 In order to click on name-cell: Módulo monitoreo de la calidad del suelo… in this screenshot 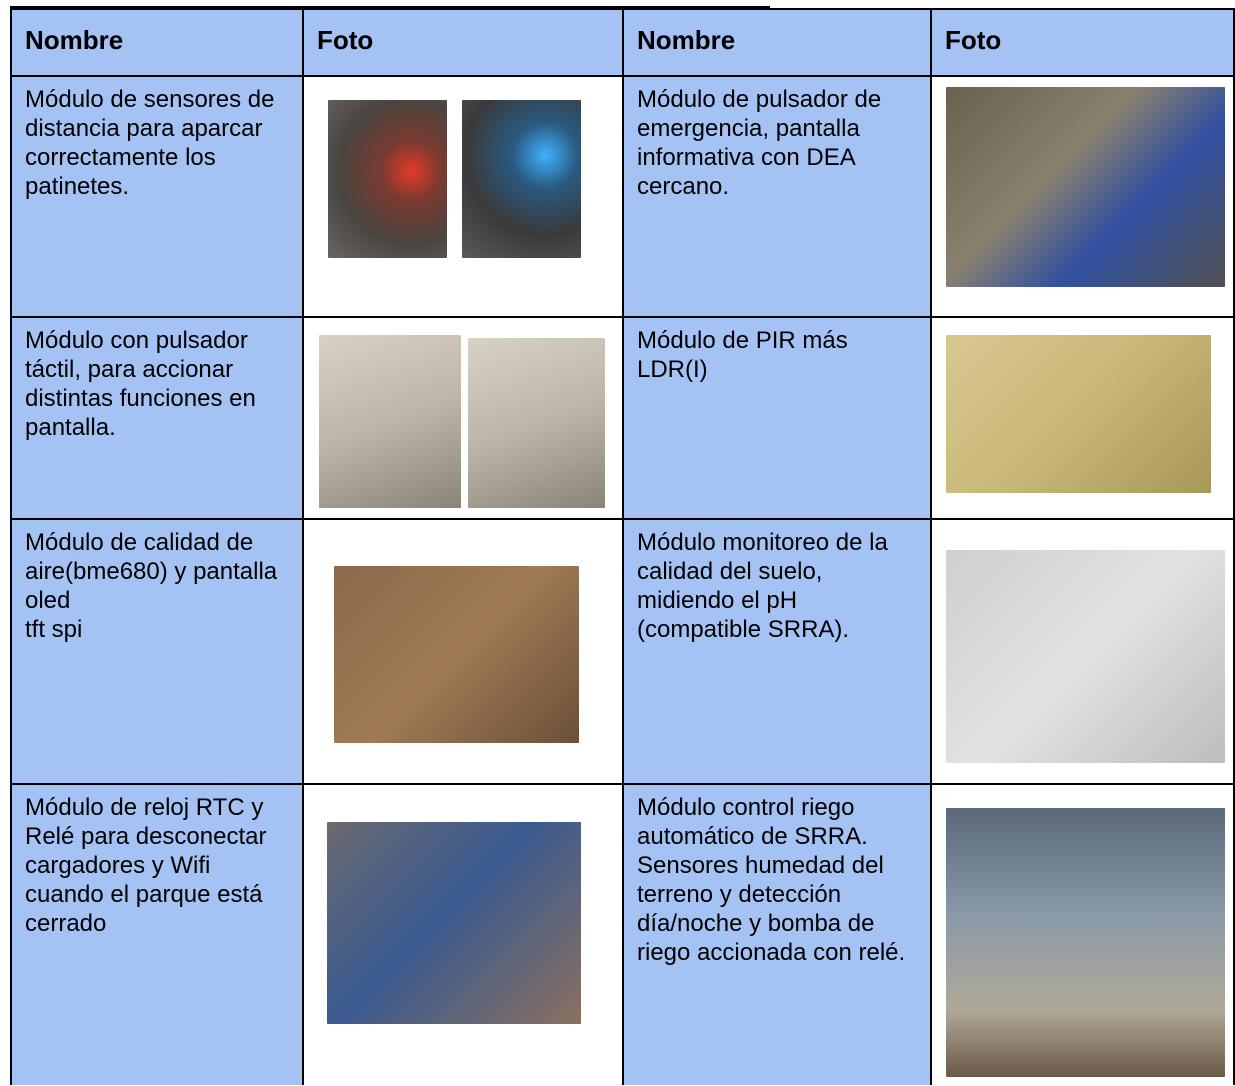, I will do `click(777, 651)`.